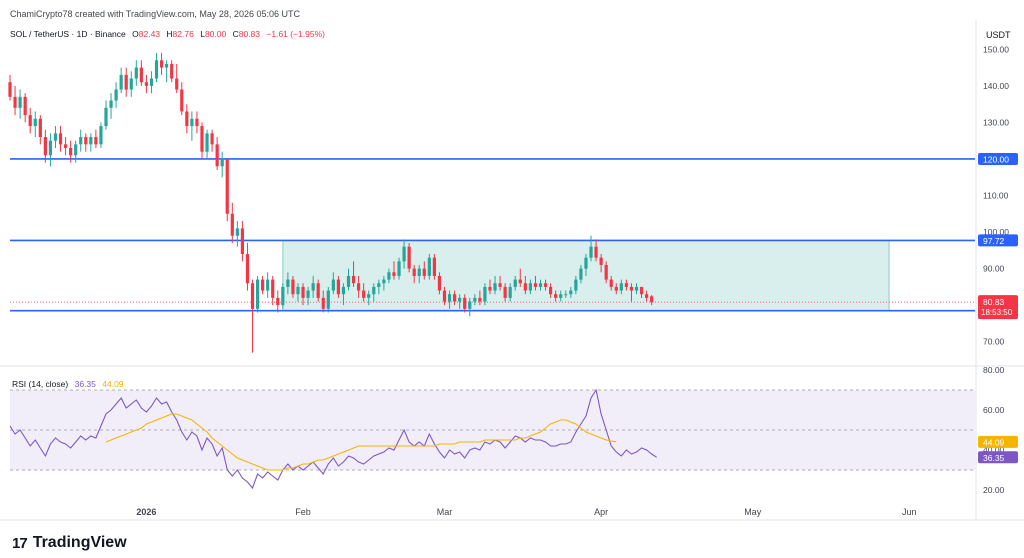 The height and width of the screenshot is (558, 1024). What do you see at coordinates (68, 34) in the screenshot?
I see `symbol-name: SOL / TetherUS · 1D · Binance` at bounding box center [68, 34].